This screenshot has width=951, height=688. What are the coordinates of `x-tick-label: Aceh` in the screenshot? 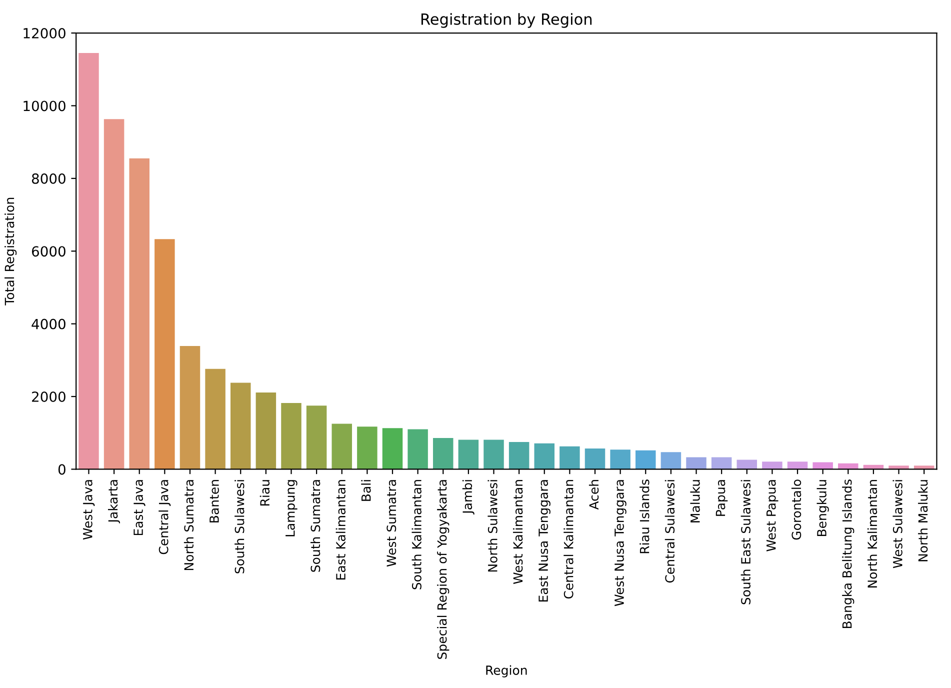 It's located at (593, 495).